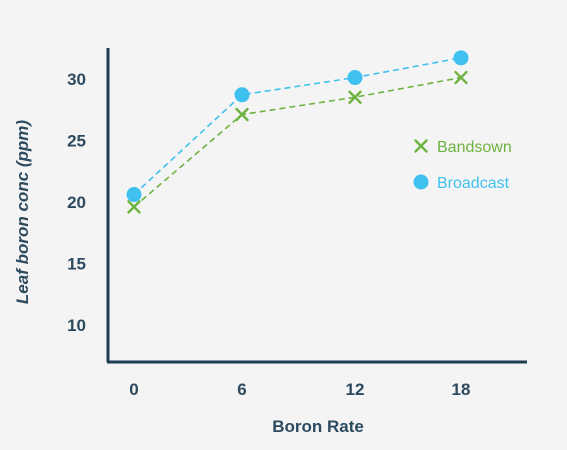 This screenshot has width=567, height=450. I want to click on y-tick-labels: 10 15 20 25 30, so click(76, 202).